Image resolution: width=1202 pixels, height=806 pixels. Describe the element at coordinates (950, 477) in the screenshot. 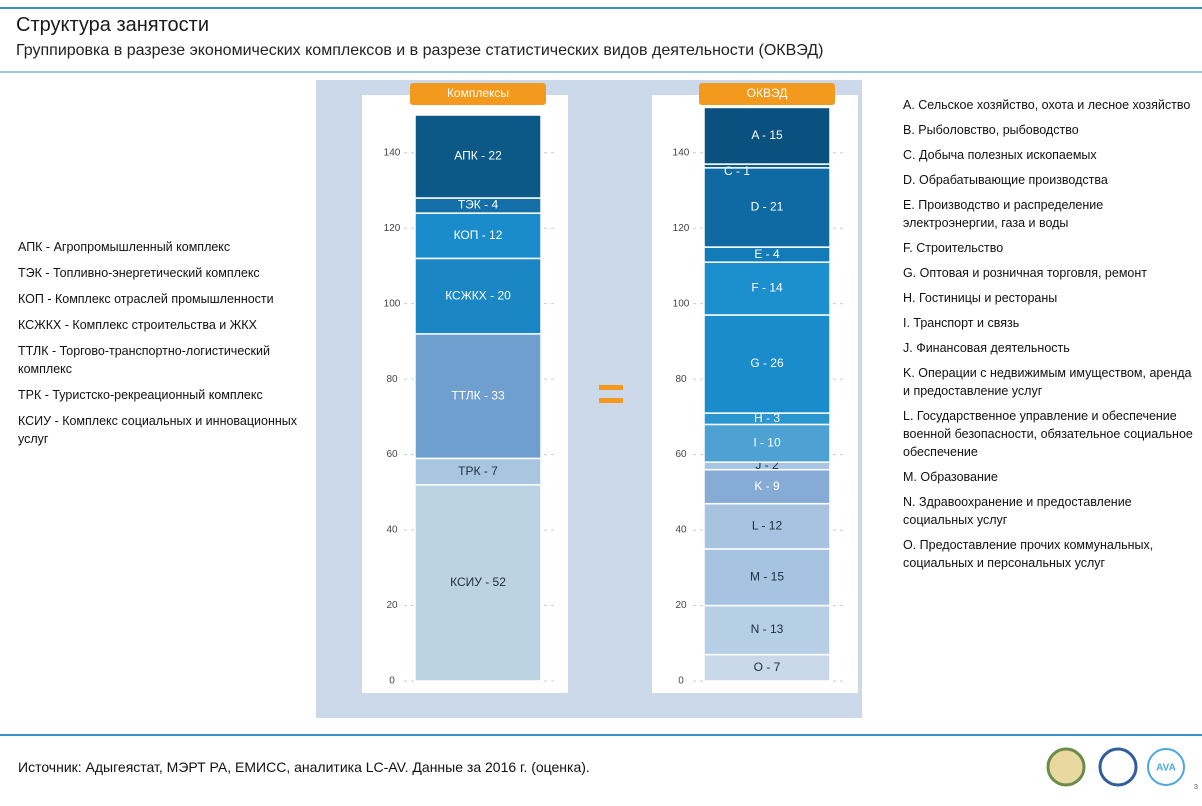

I see `legend-item: M. Образование` at that location.